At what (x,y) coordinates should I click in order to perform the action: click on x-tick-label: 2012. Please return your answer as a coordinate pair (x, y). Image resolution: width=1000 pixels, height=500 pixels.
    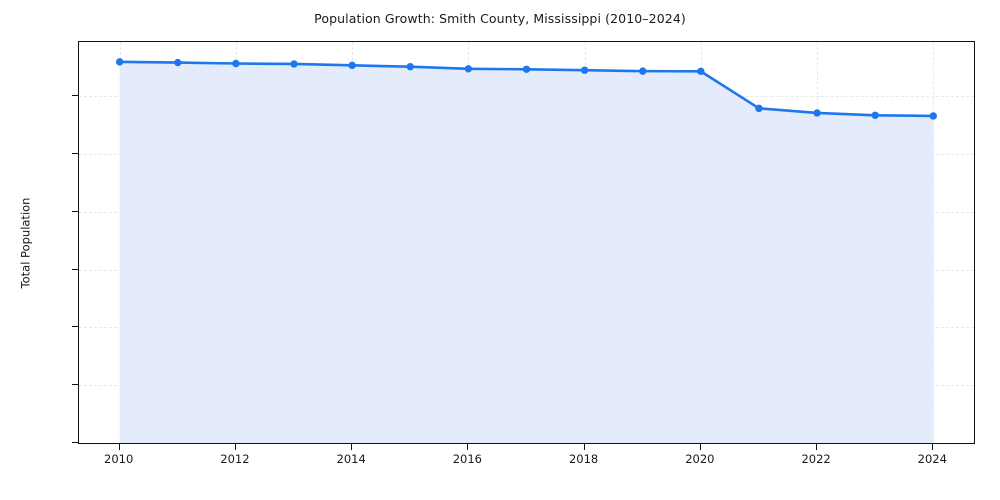
    Looking at the image, I should click on (235, 459).